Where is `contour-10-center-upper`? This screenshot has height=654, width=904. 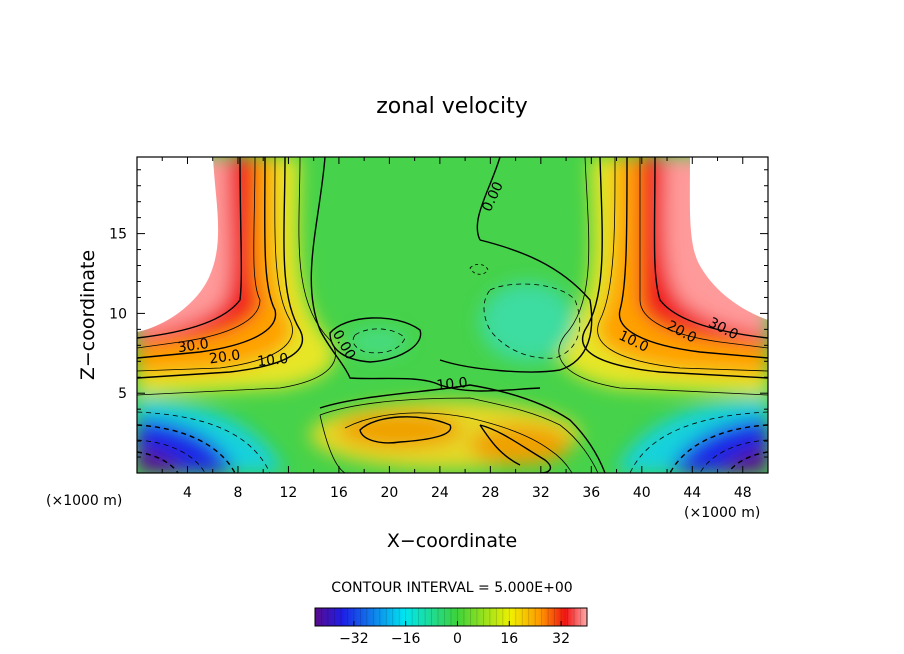
contour-10-center-upper is located at coordinates (462, 428).